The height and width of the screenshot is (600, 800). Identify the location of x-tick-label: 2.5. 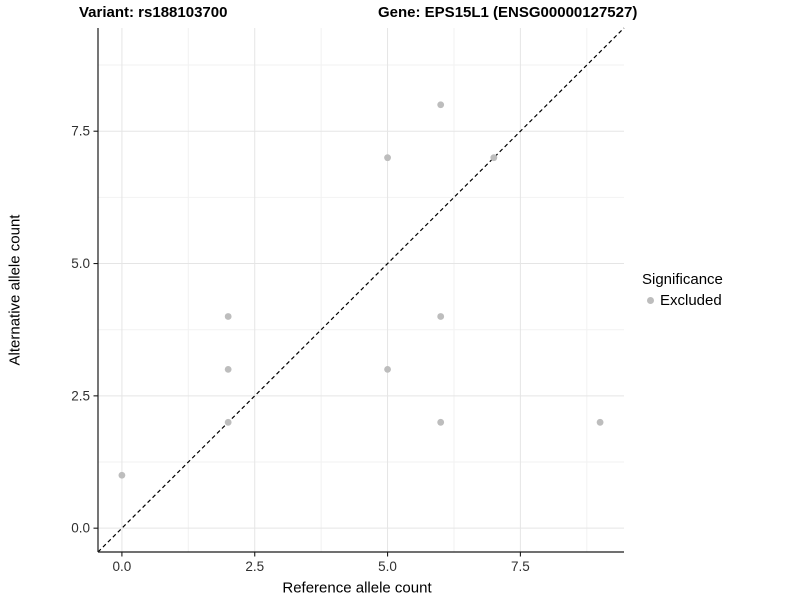
(254, 566).